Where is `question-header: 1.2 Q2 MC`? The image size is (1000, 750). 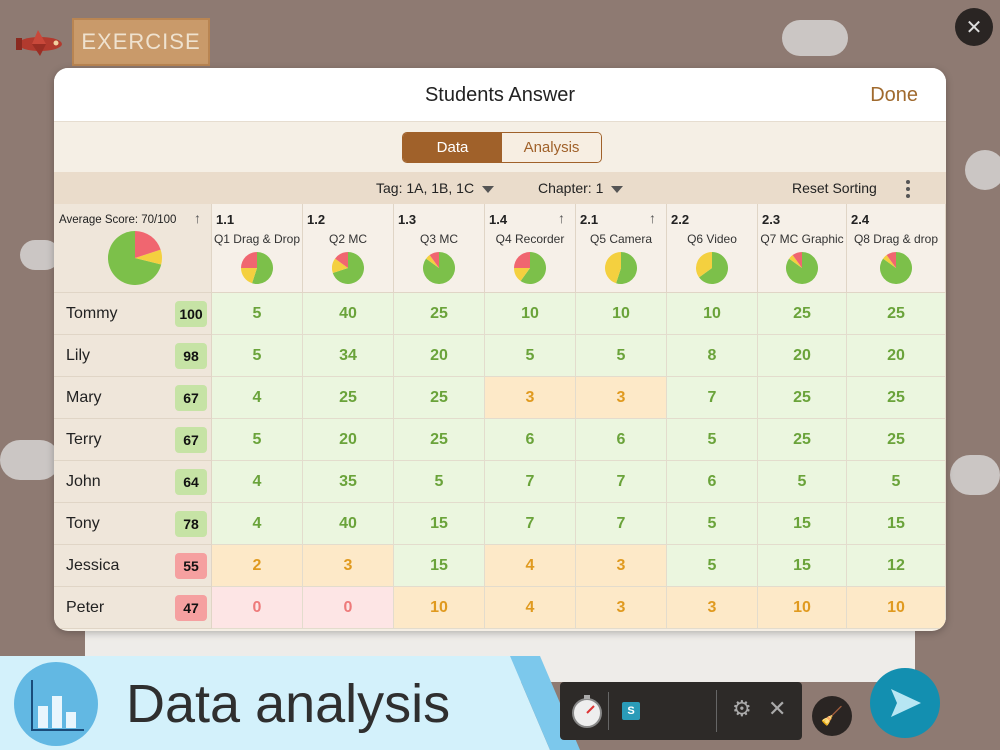
question-header: 1.2 Q2 MC is located at coordinates (348, 248).